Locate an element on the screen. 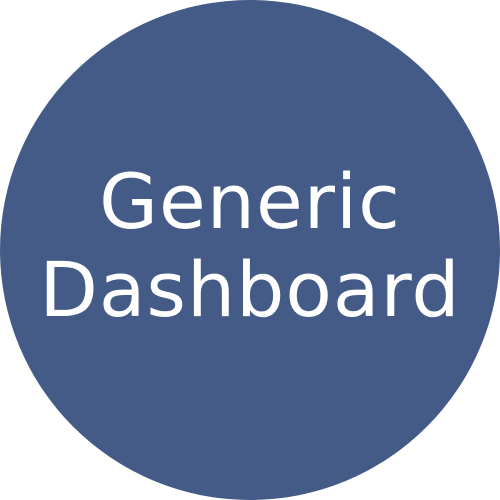 Image resolution: width=500 pixels, height=500 pixels. app-title-line-1: Generic is located at coordinates (250, 201).